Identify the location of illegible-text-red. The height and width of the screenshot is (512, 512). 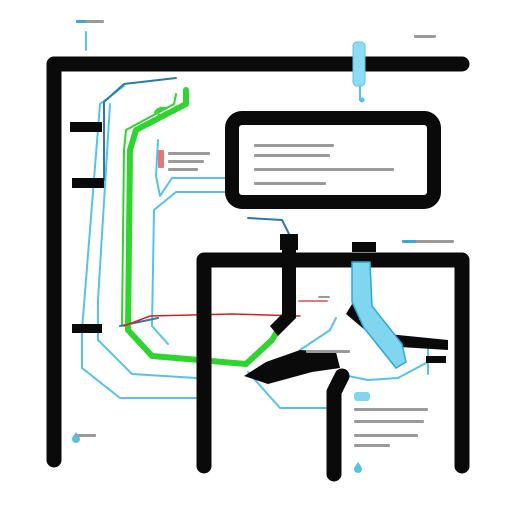
(243, 226).